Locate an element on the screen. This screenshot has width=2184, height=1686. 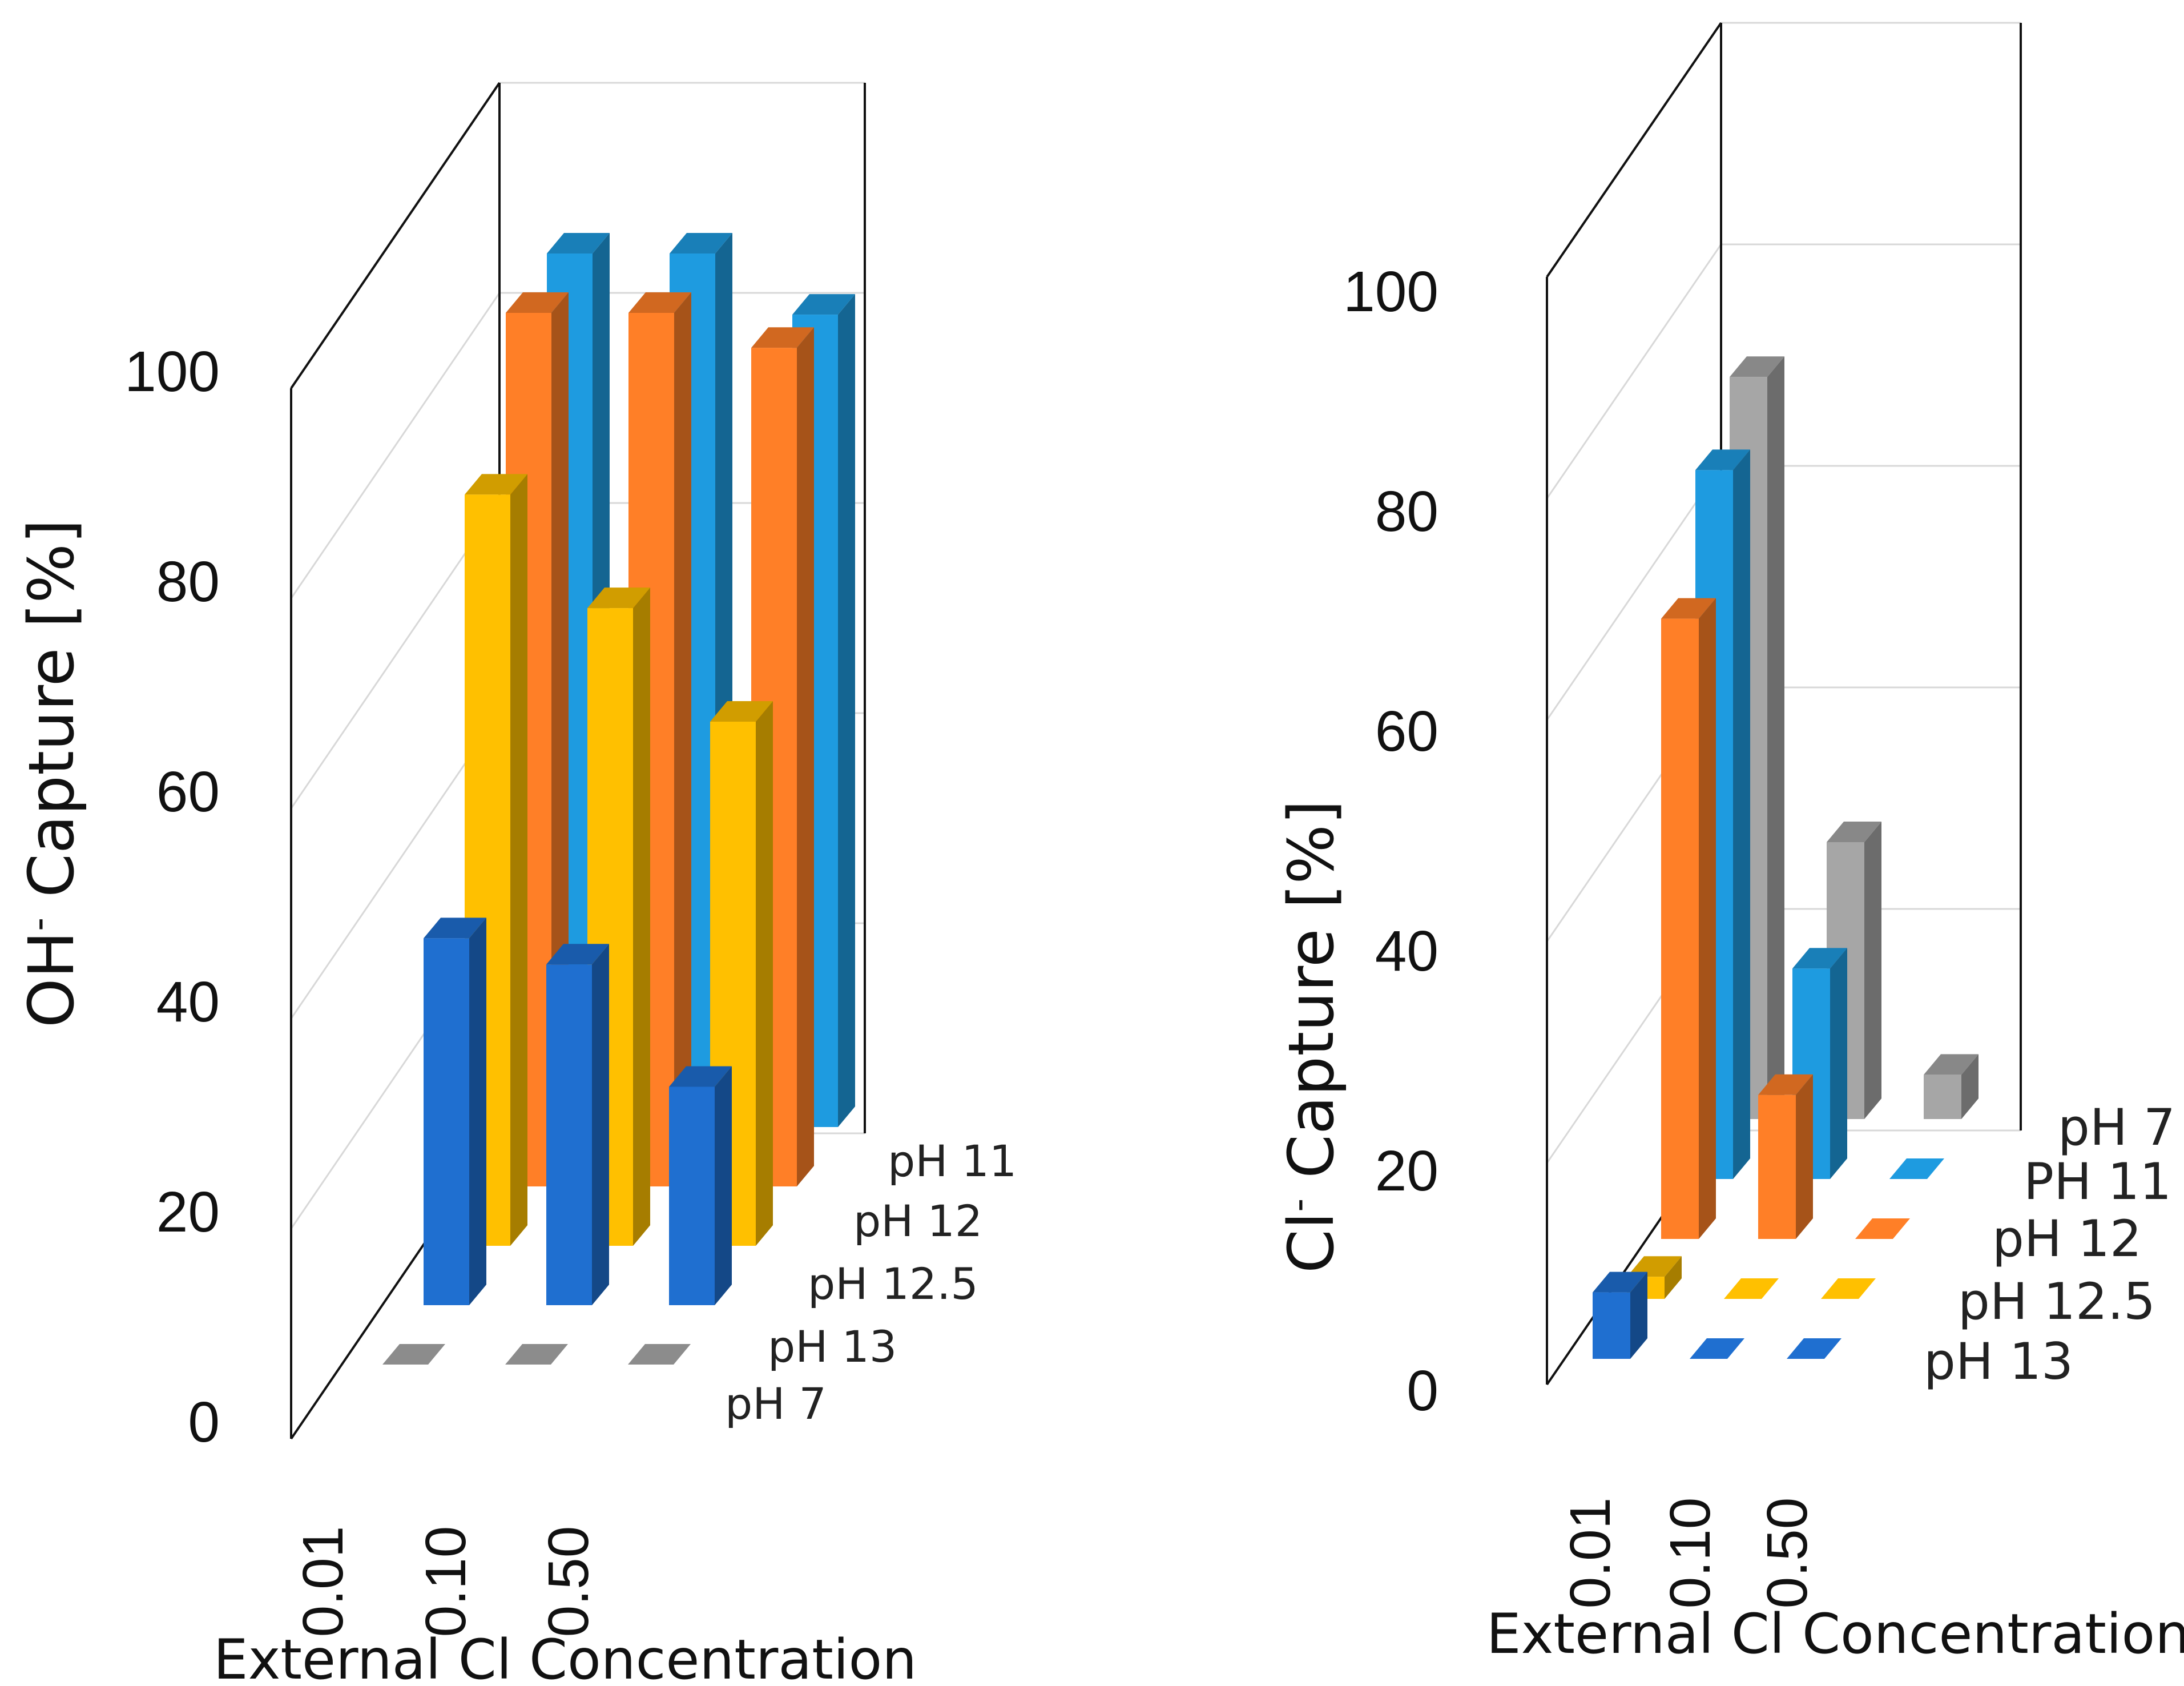
right-y-axis-title: Cl- Capture [%] is located at coordinates (1311, 1036).